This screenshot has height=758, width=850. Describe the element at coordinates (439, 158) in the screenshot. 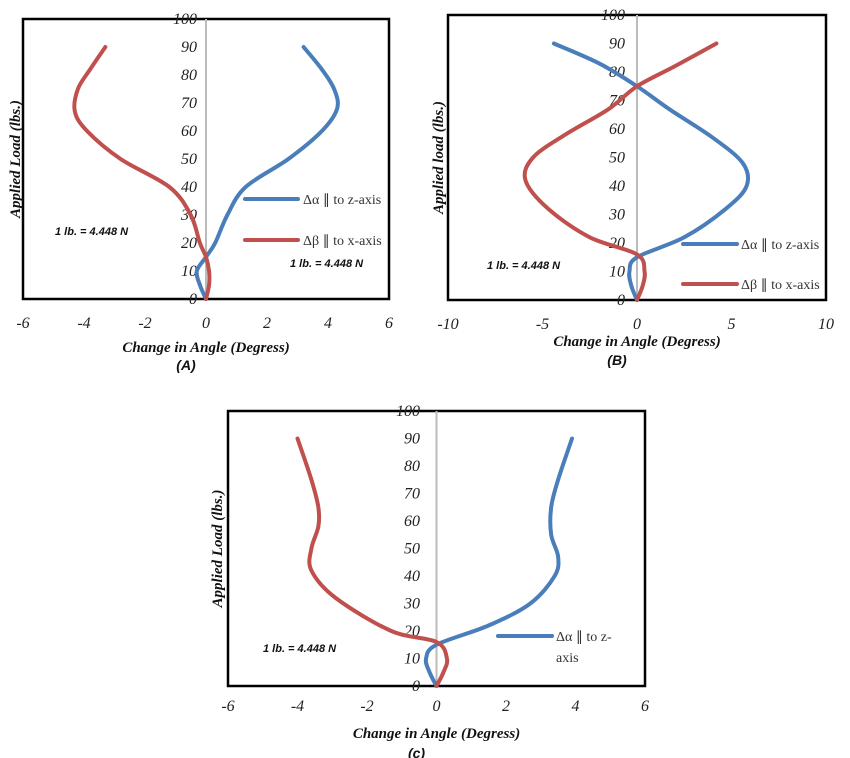

I see `y-axis-label: Applied load (lbs.)` at that location.